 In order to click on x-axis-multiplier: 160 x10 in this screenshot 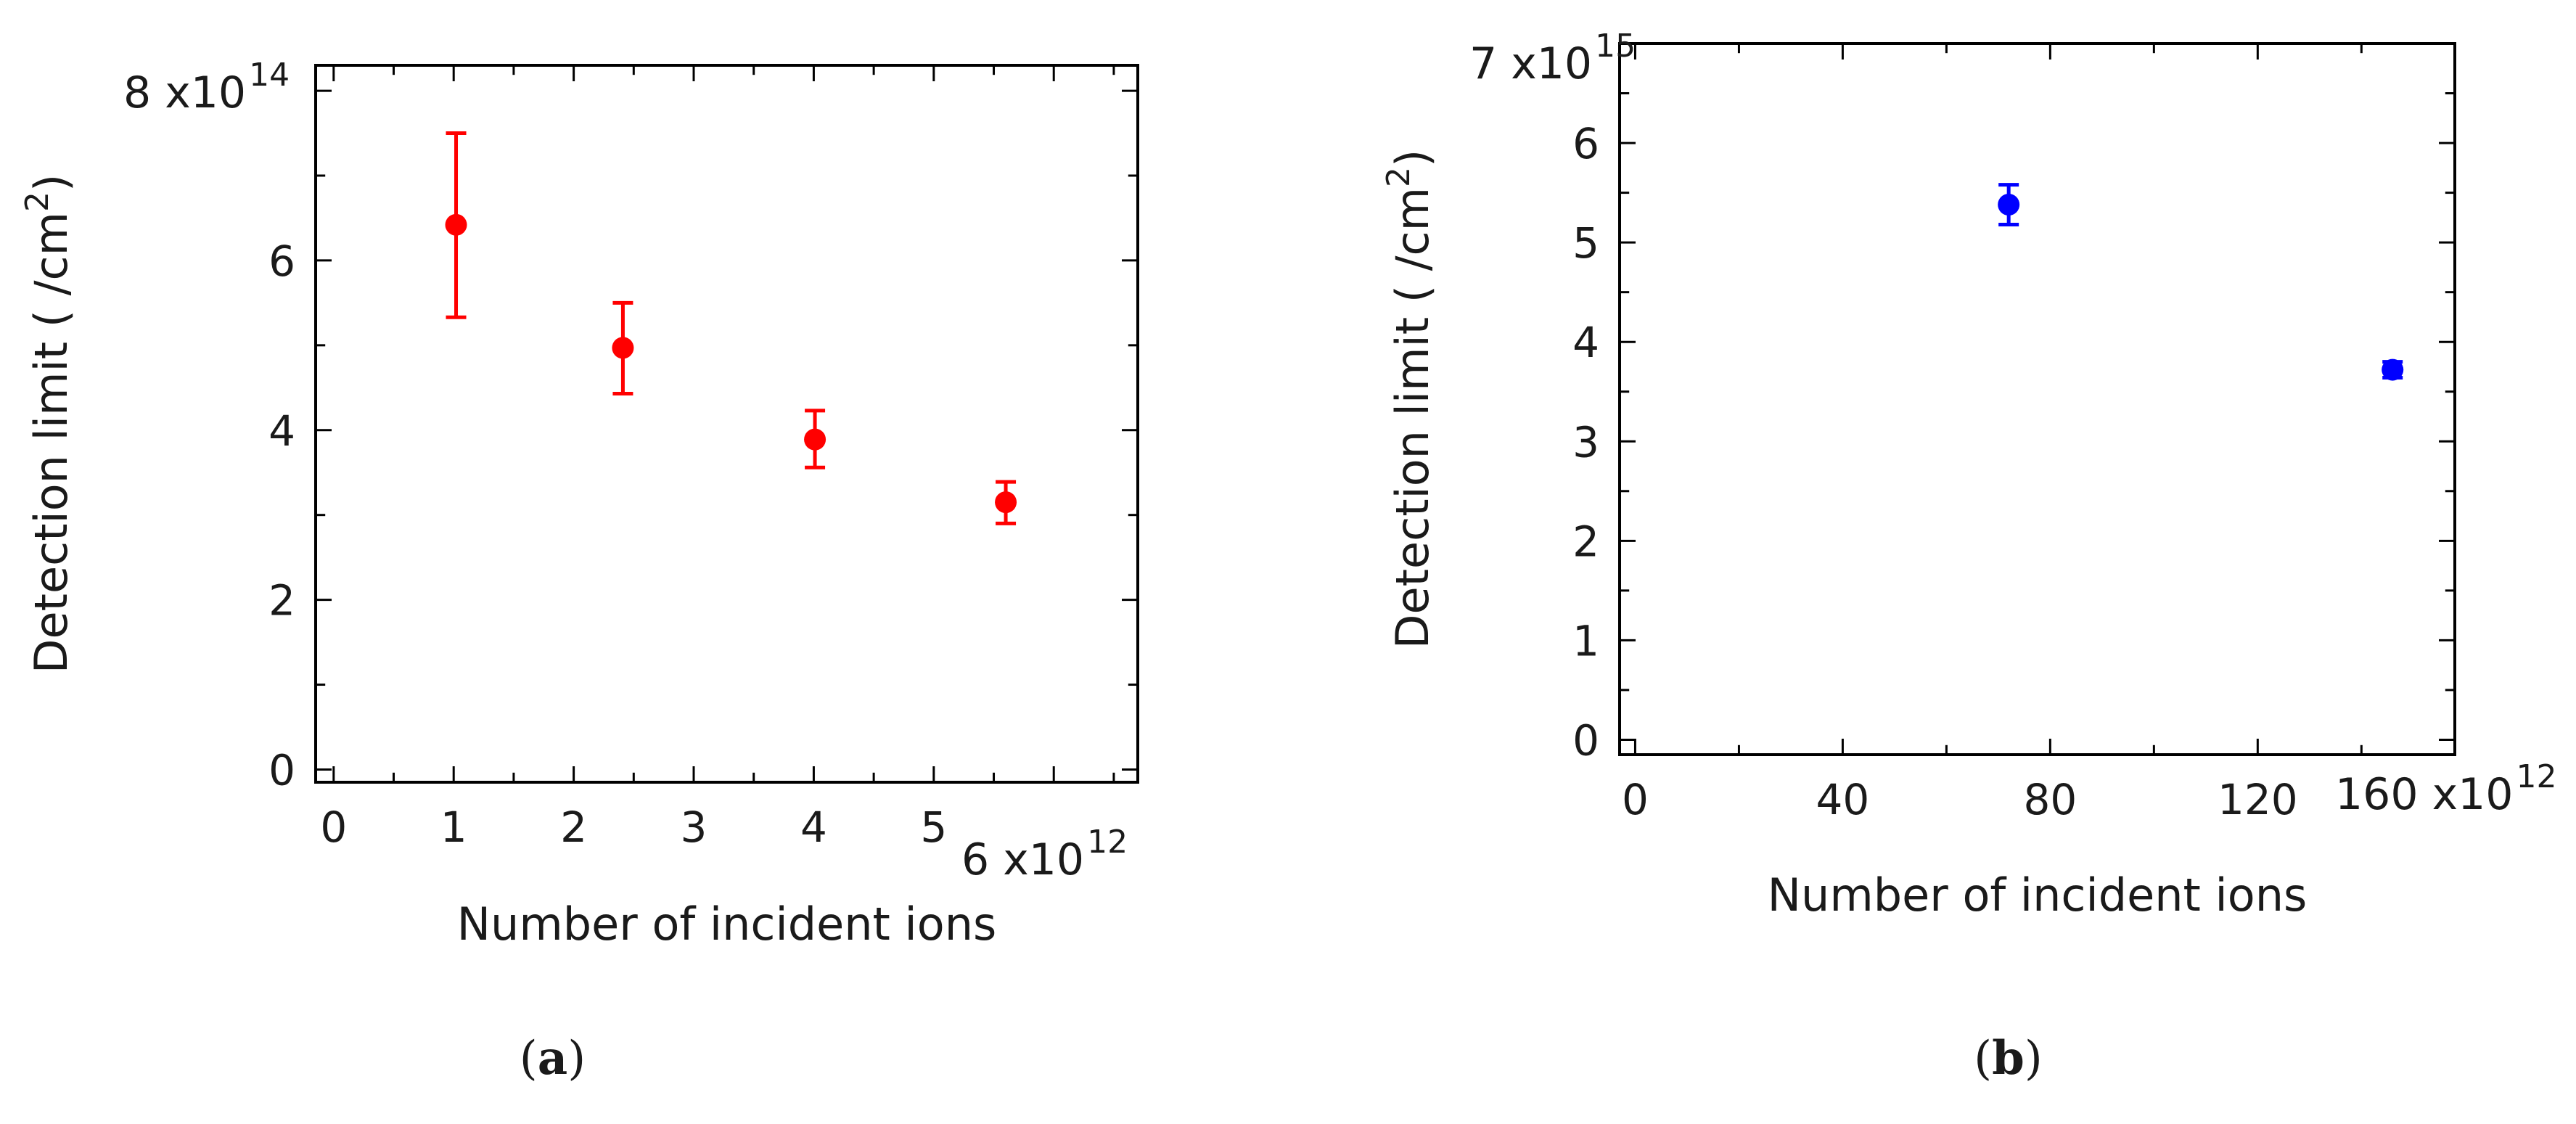, I will do `click(2424, 794)`.